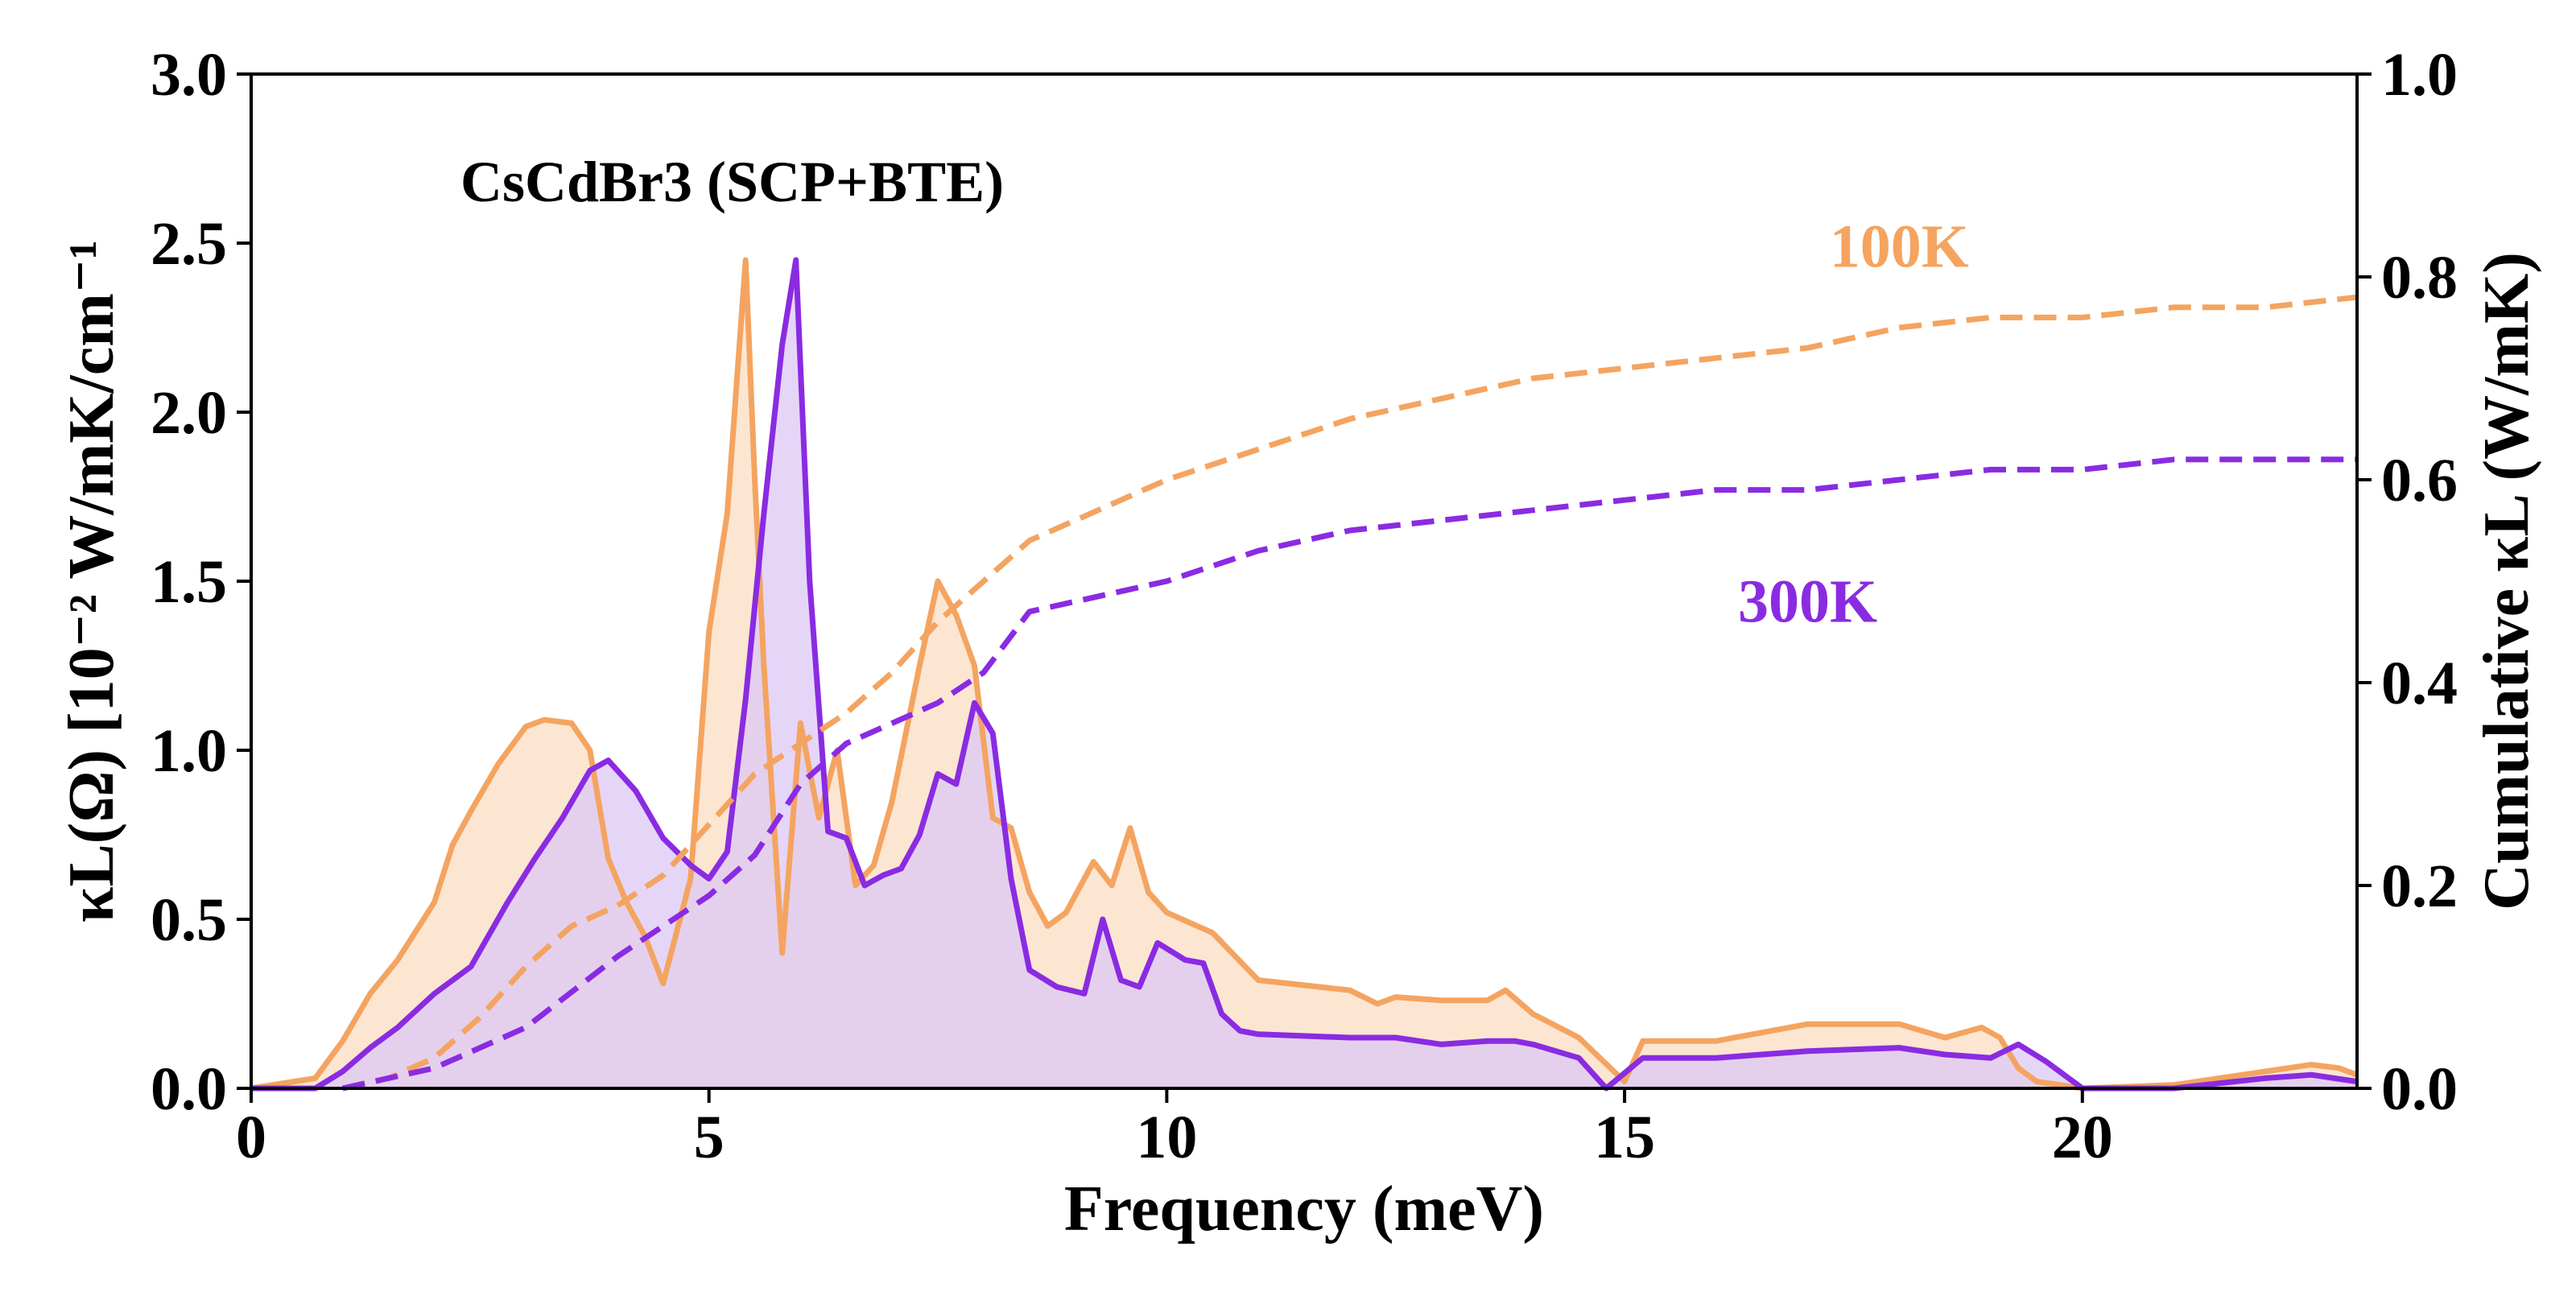  What do you see at coordinates (2506, 581) in the screenshot?
I see `y-right-axis-title: Cumulative κL (W/mK)` at bounding box center [2506, 581].